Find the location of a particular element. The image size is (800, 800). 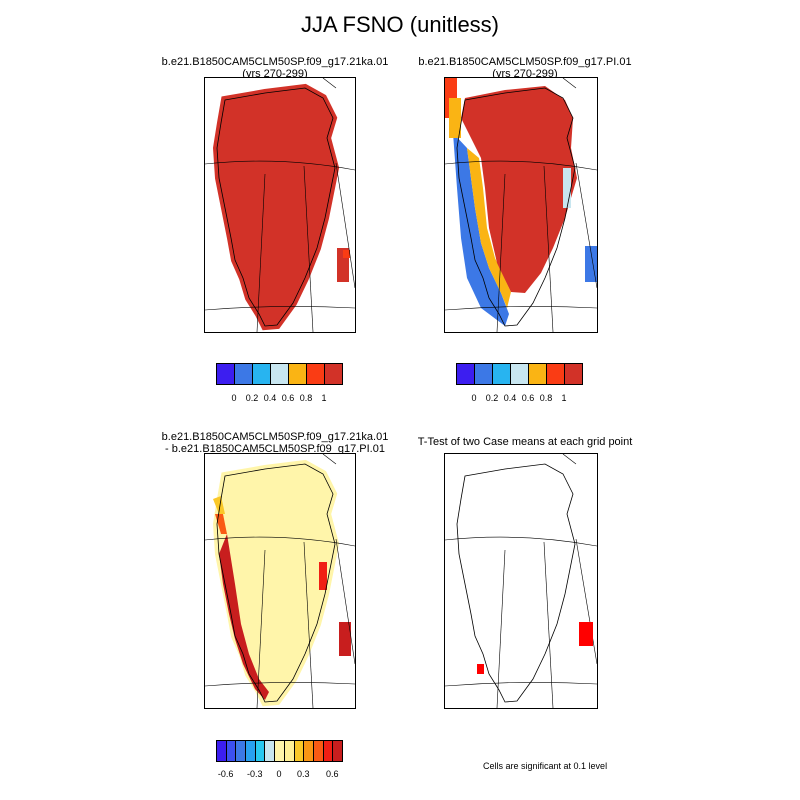

map-diff-svg is located at coordinates (280, 581).